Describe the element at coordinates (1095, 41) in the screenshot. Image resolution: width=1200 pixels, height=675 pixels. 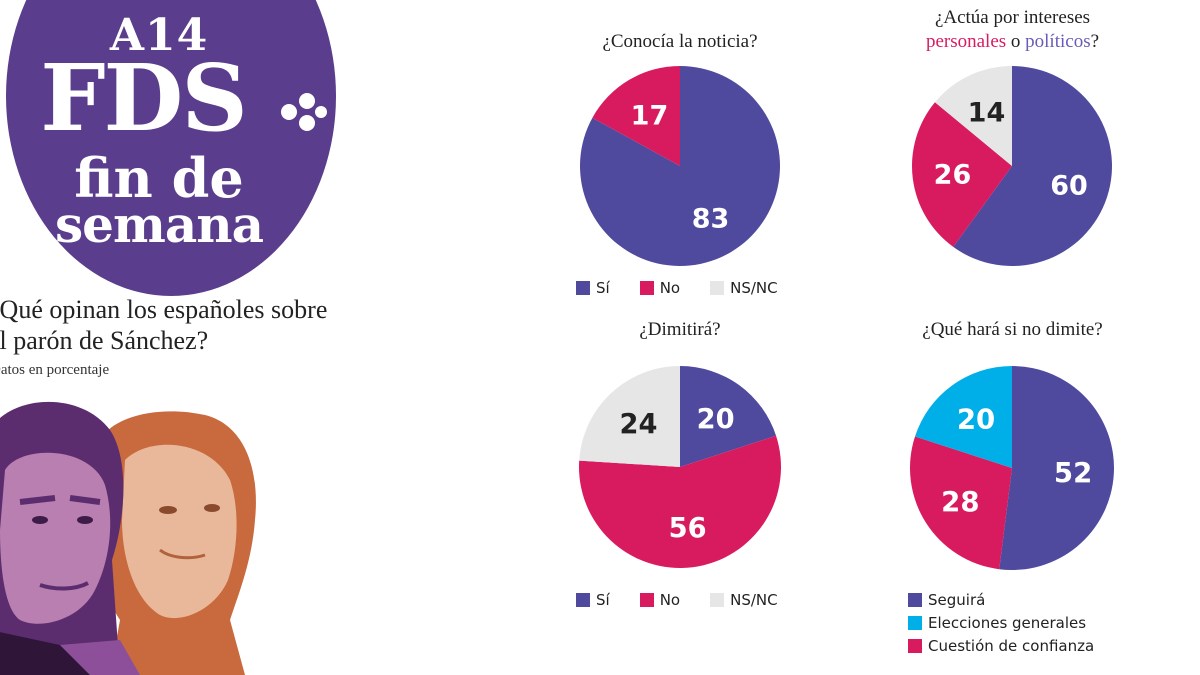
I see `chart2-title-part: ?` at that location.